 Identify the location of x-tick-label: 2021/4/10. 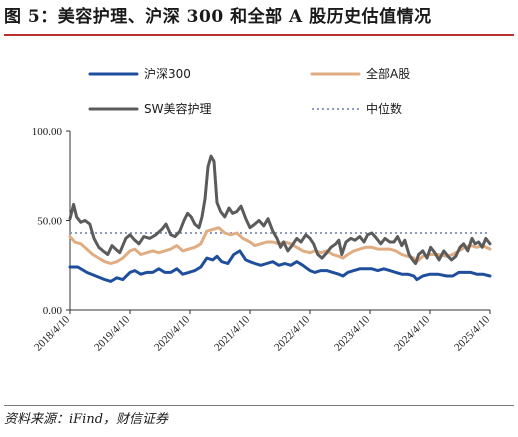
(232, 333).